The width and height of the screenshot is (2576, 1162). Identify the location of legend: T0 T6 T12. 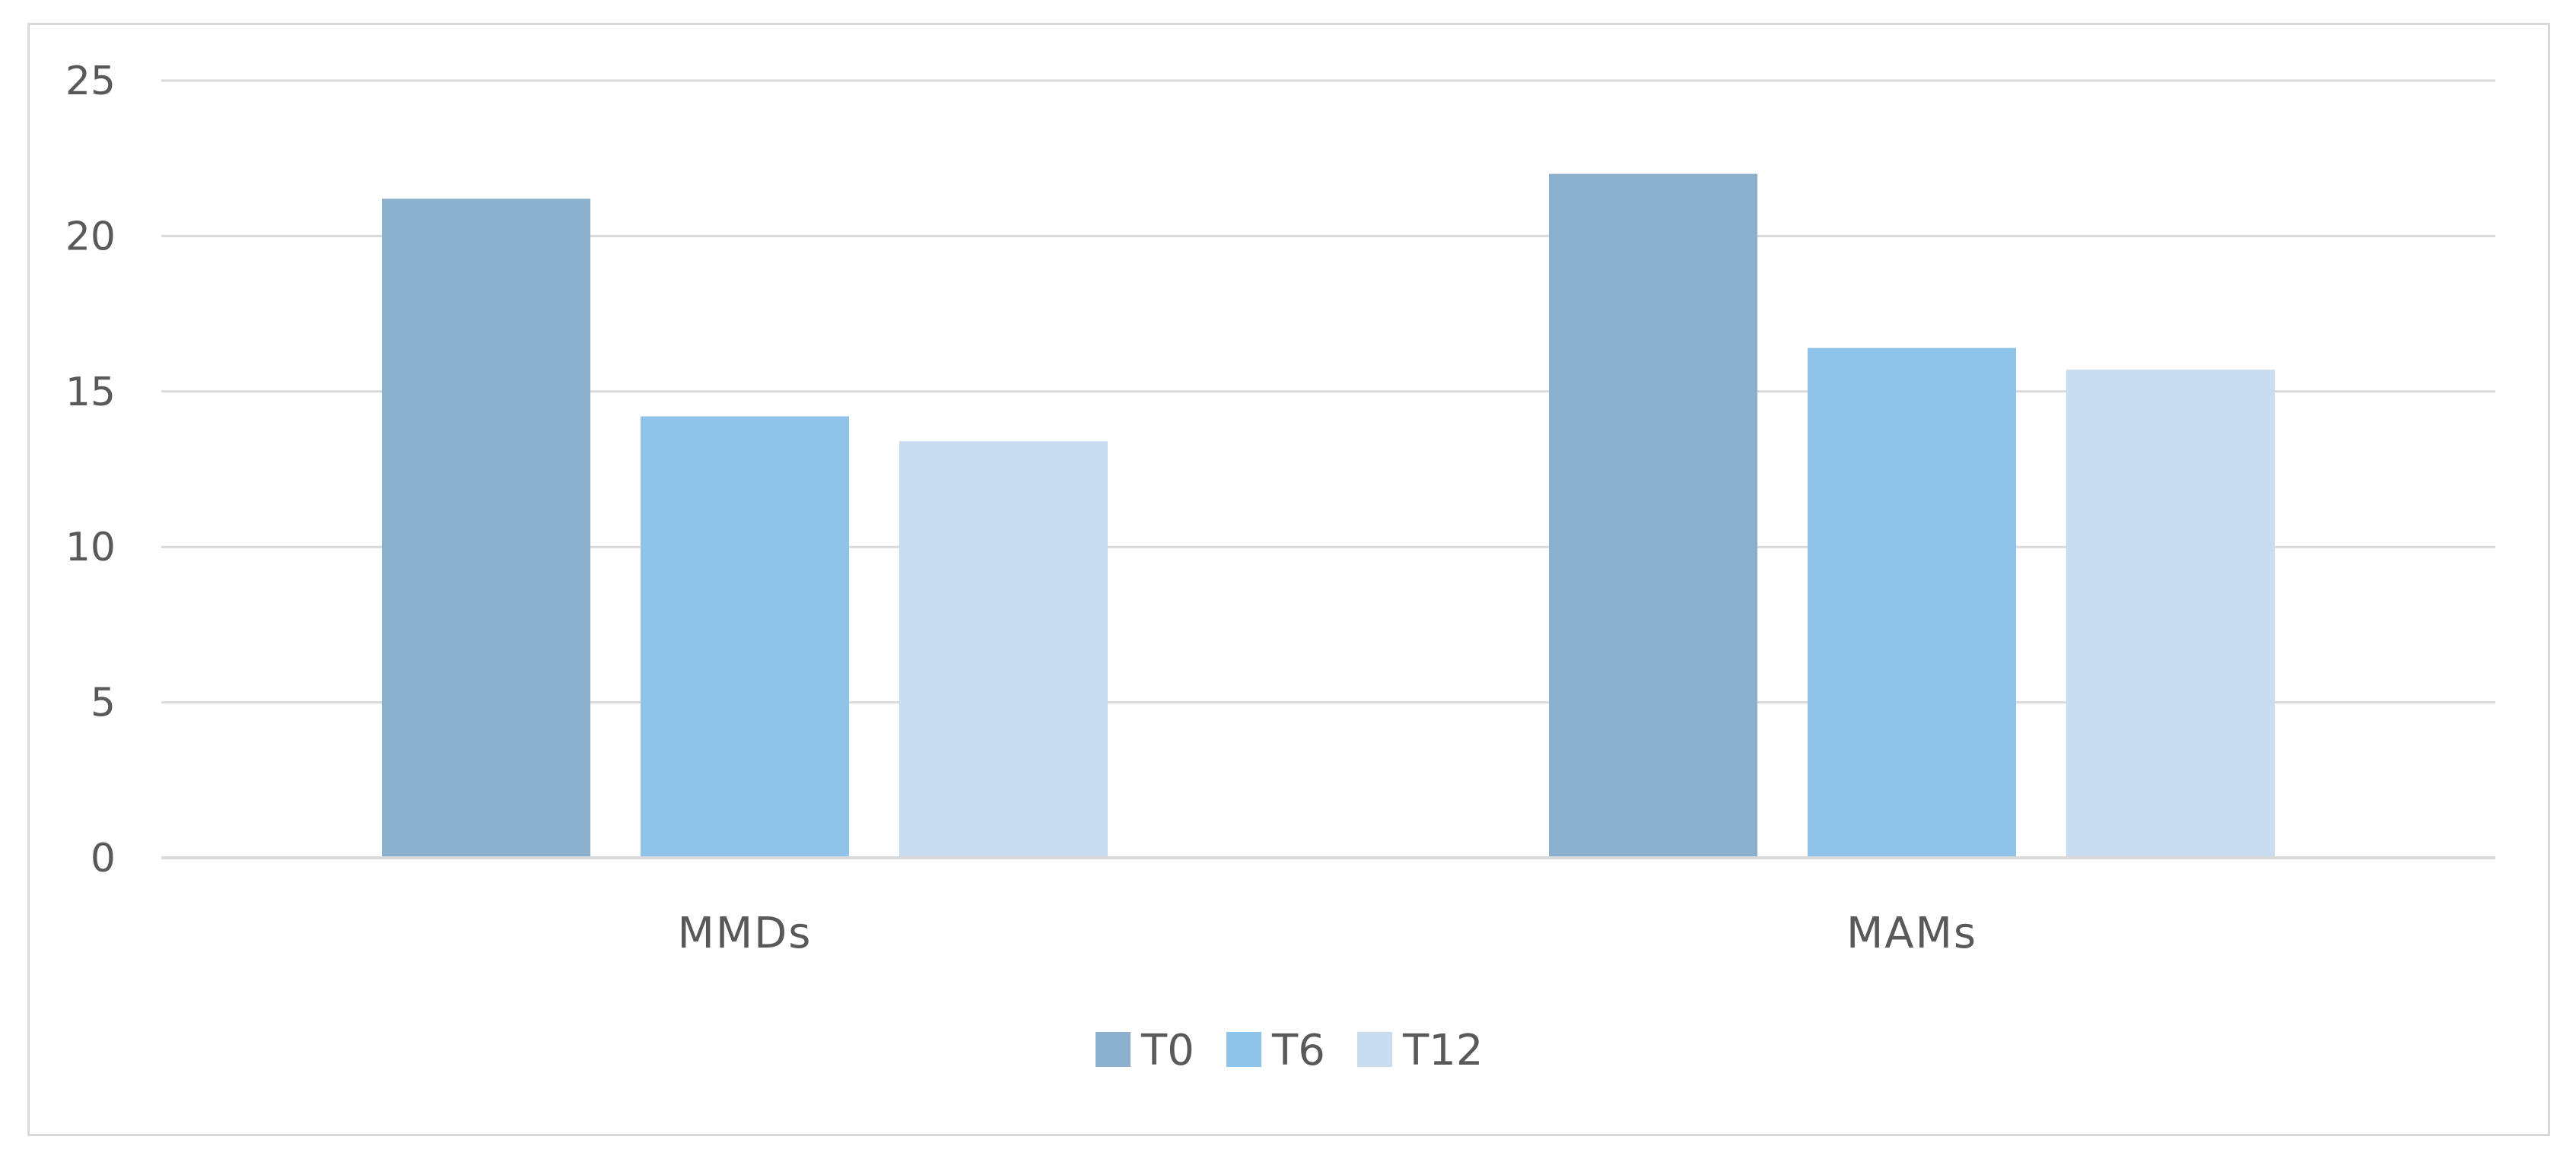
(1289, 1050).